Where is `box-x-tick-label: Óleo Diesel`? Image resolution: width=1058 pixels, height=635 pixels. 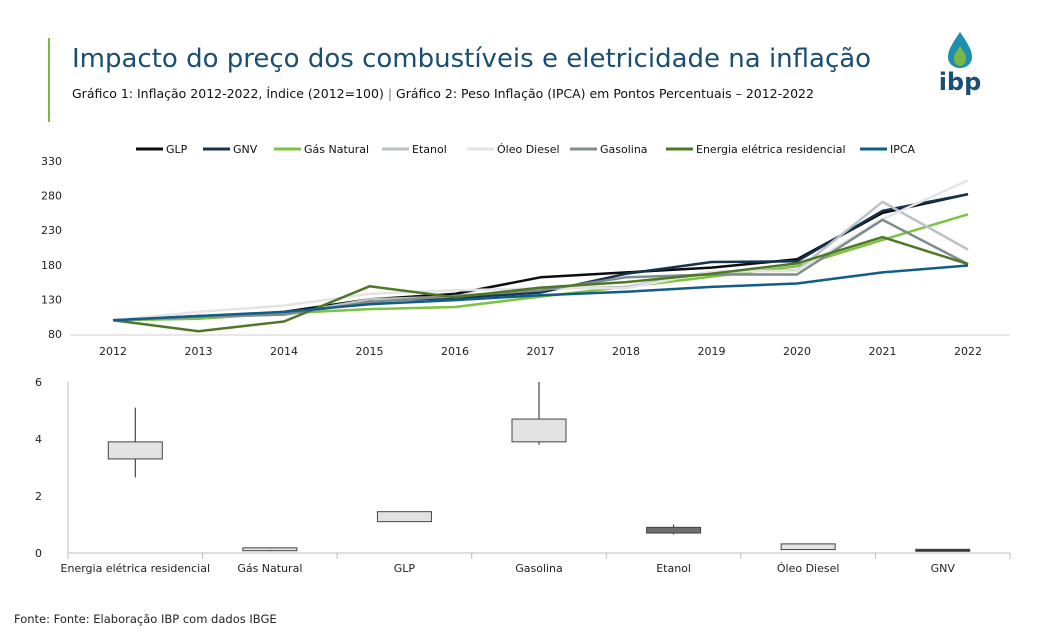
box-x-tick-label: Óleo Diesel is located at coordinates (808, 568).